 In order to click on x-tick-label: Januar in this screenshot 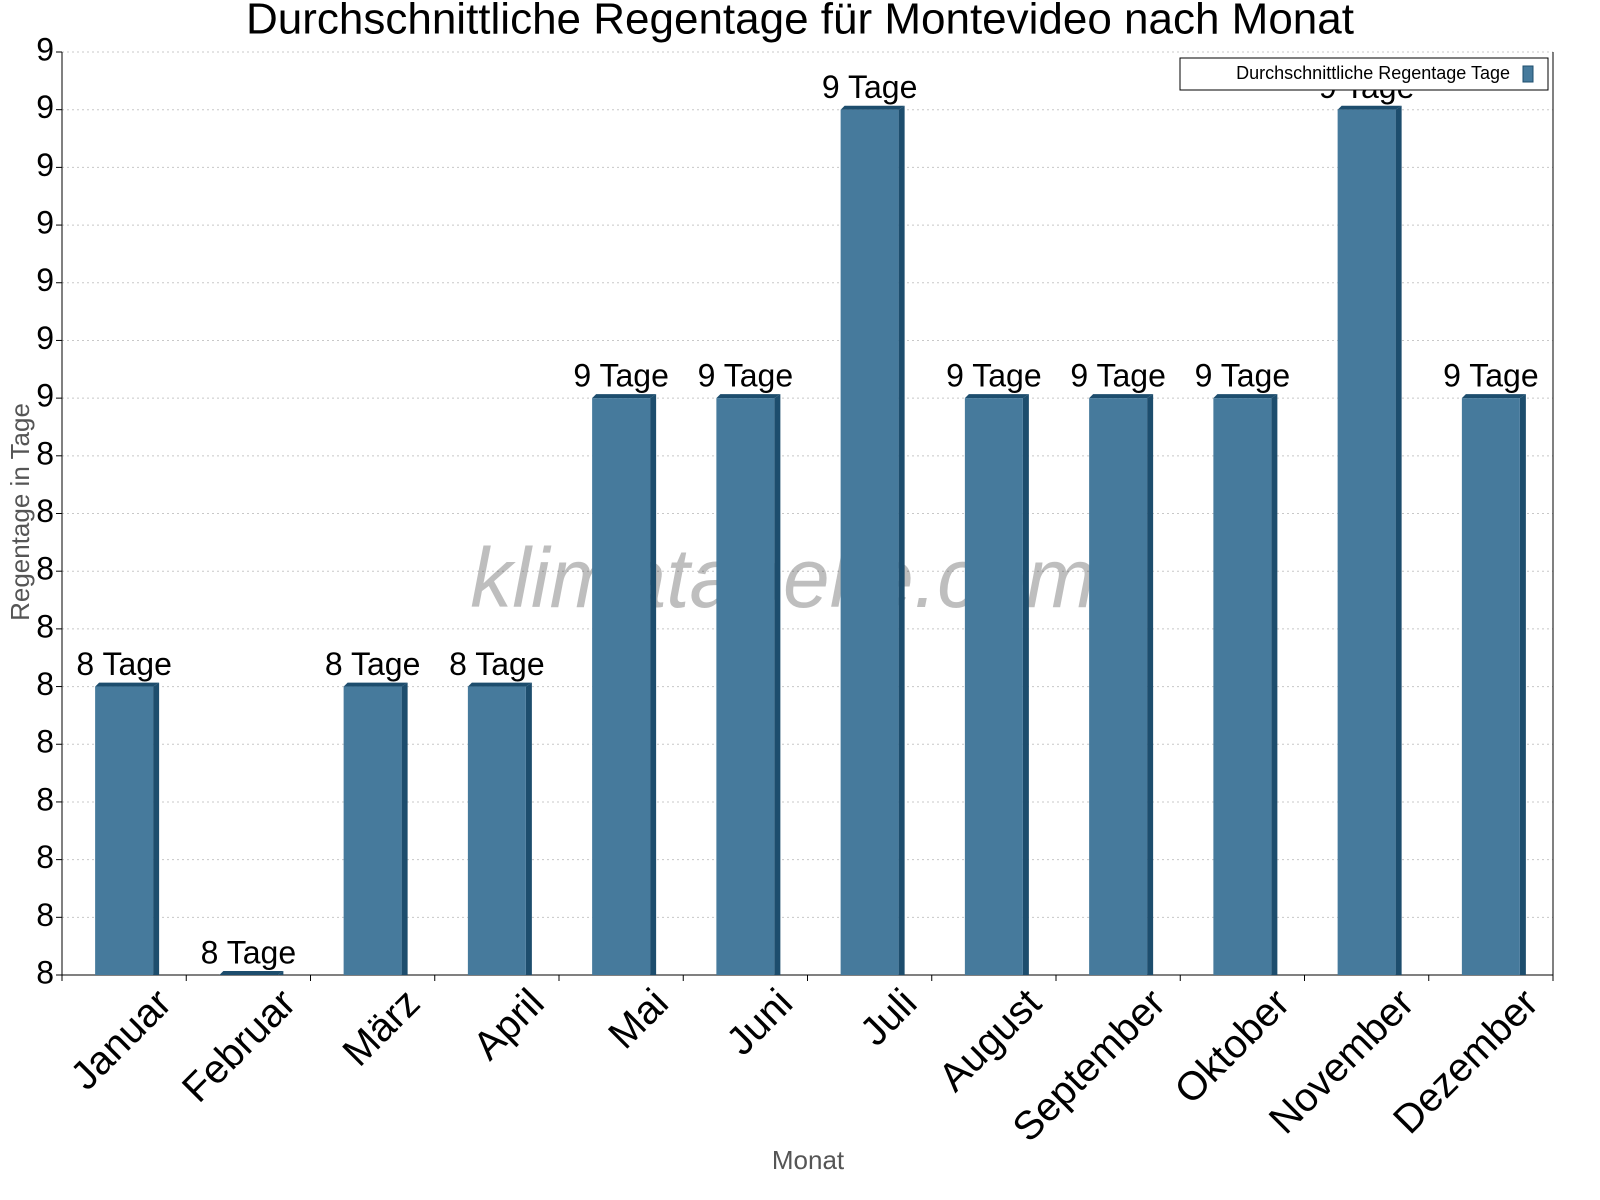, I will do `click(121, 1040)`.